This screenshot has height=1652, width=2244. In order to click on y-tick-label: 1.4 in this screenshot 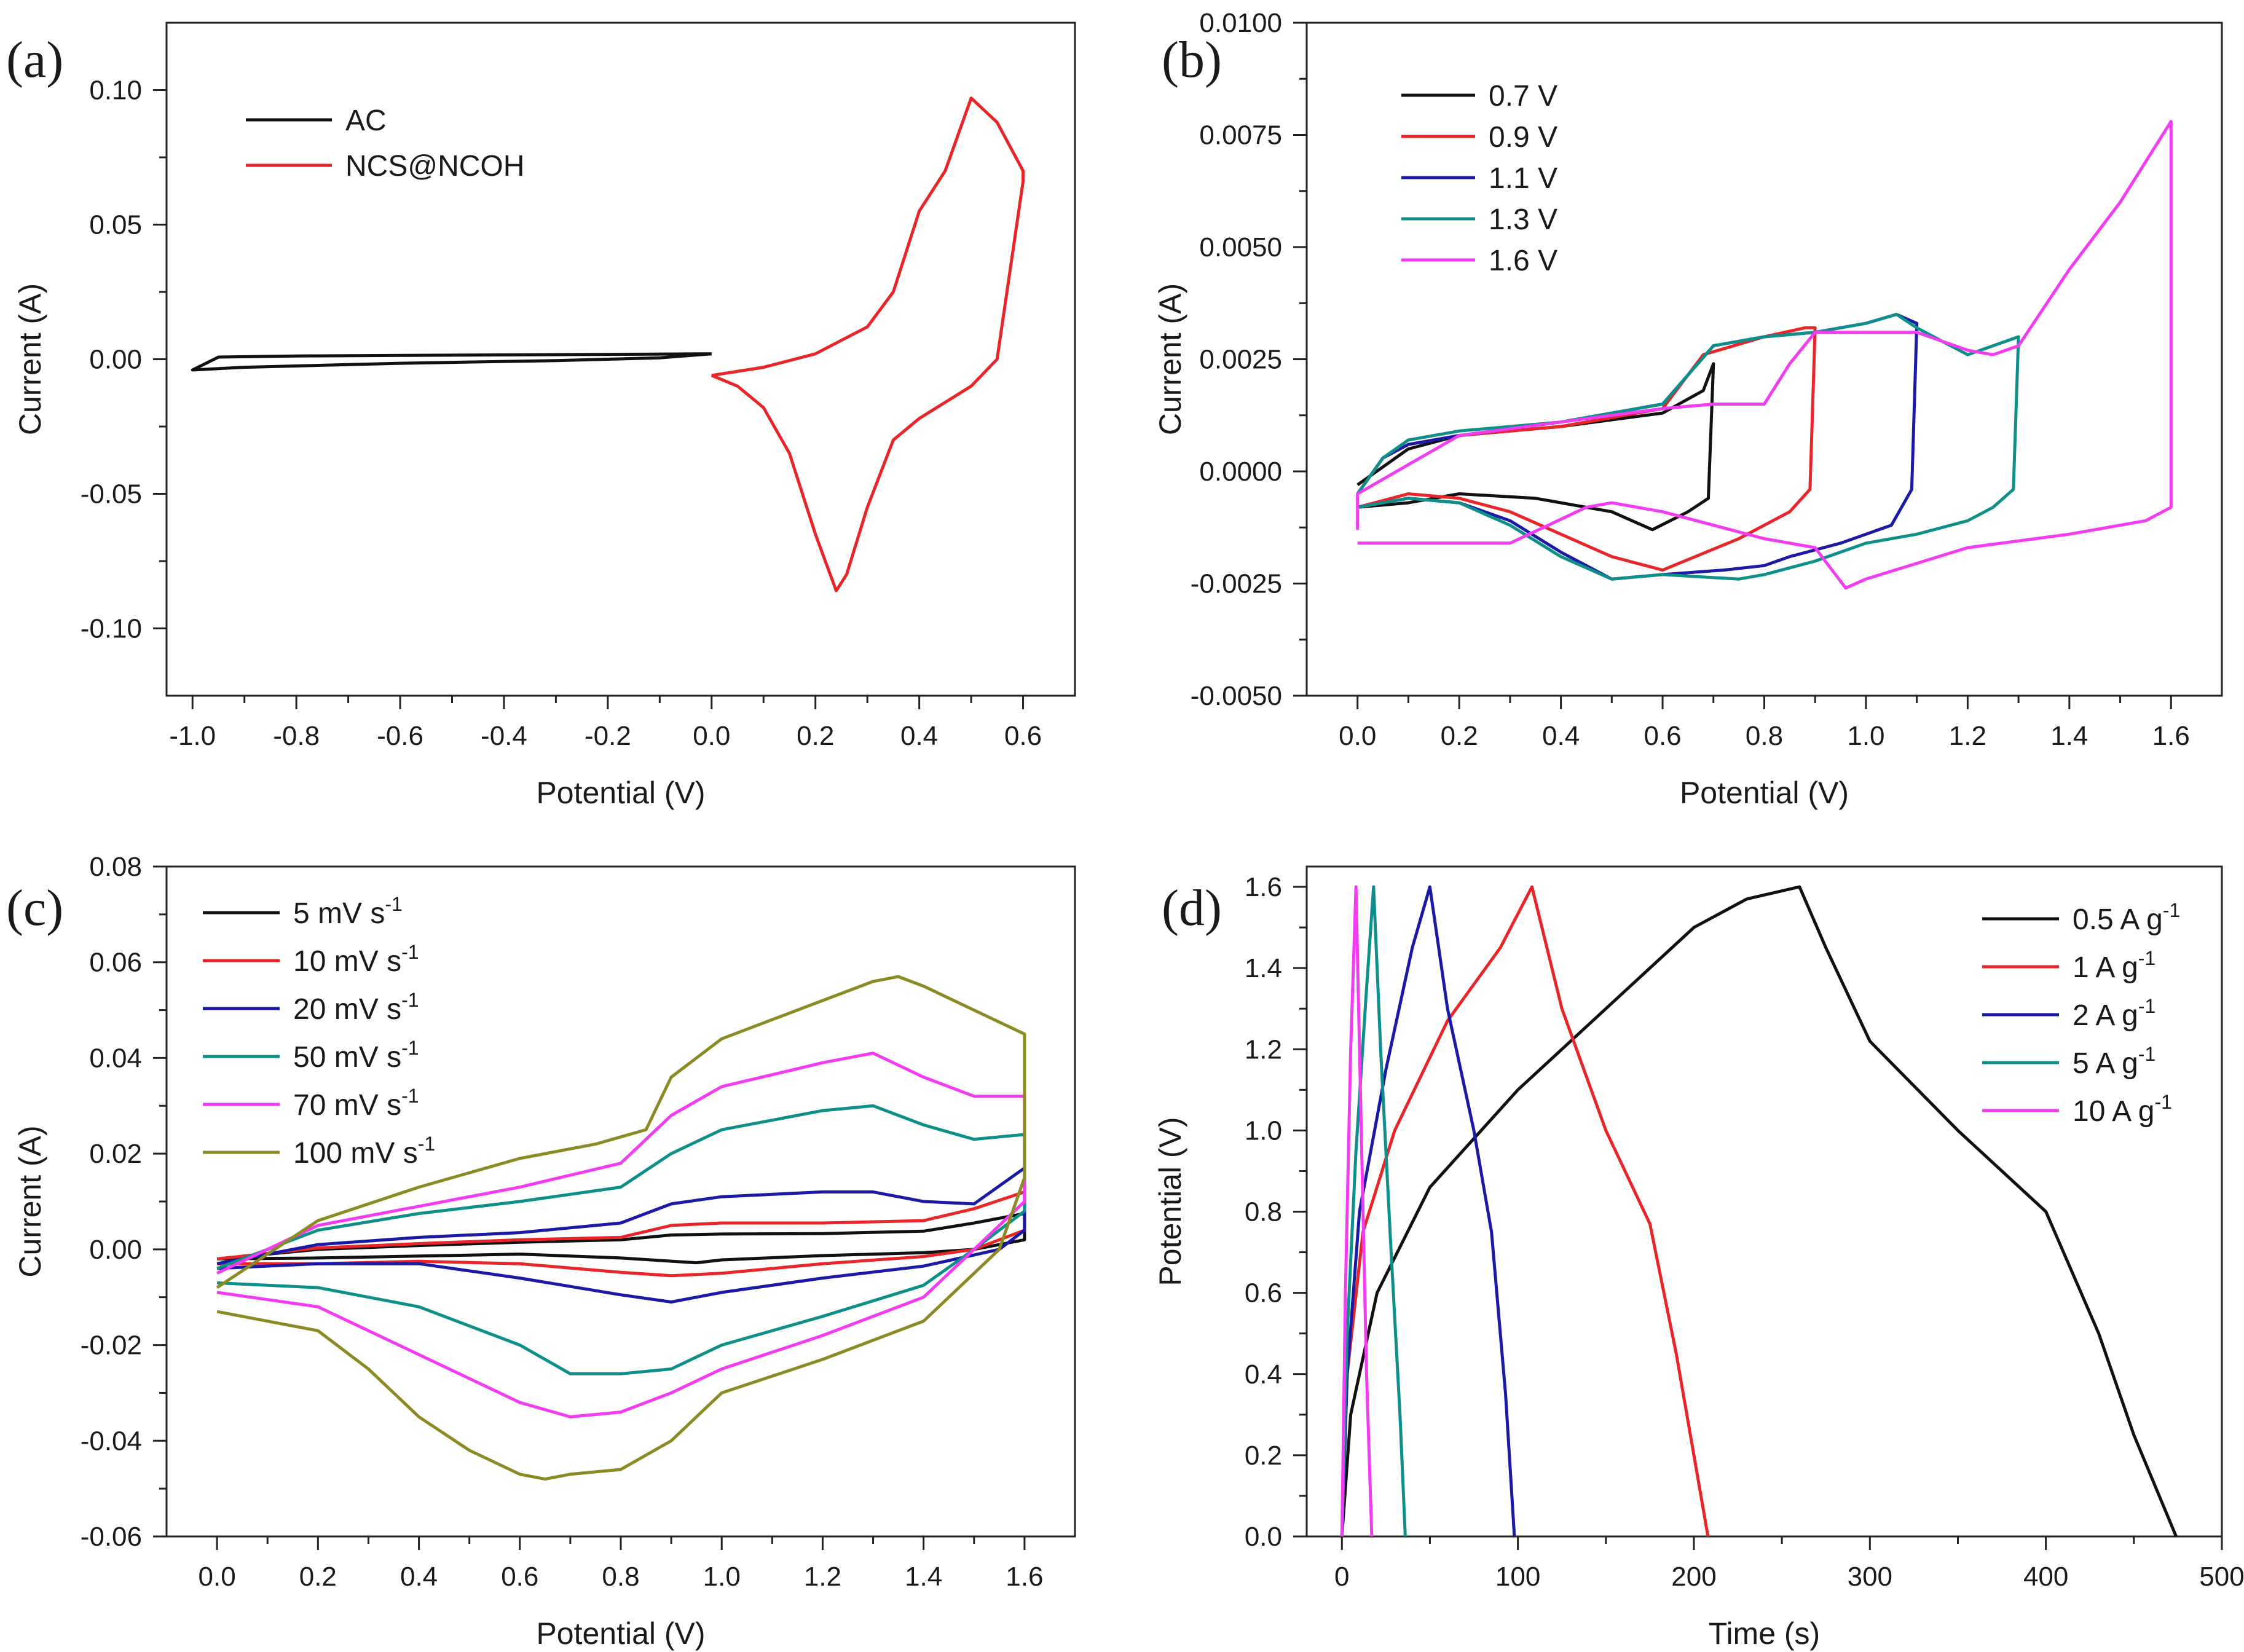, I will do `click(1263, 968)`.